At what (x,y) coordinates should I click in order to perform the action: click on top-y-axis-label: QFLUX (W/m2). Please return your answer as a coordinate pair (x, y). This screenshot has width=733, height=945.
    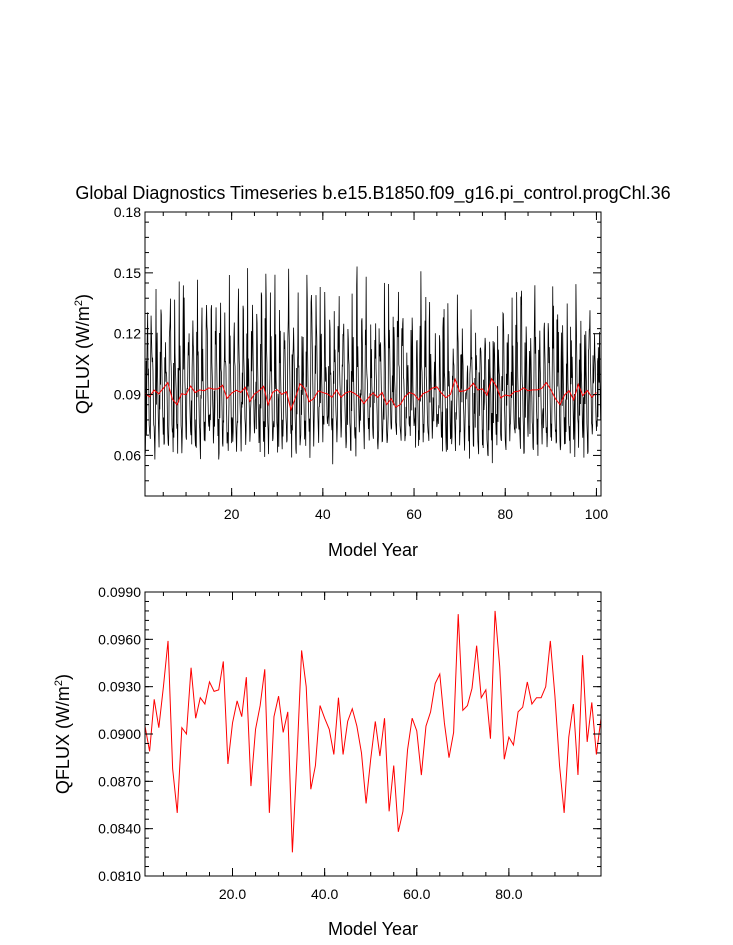
    Looking at the image, I should click on (83, 354).